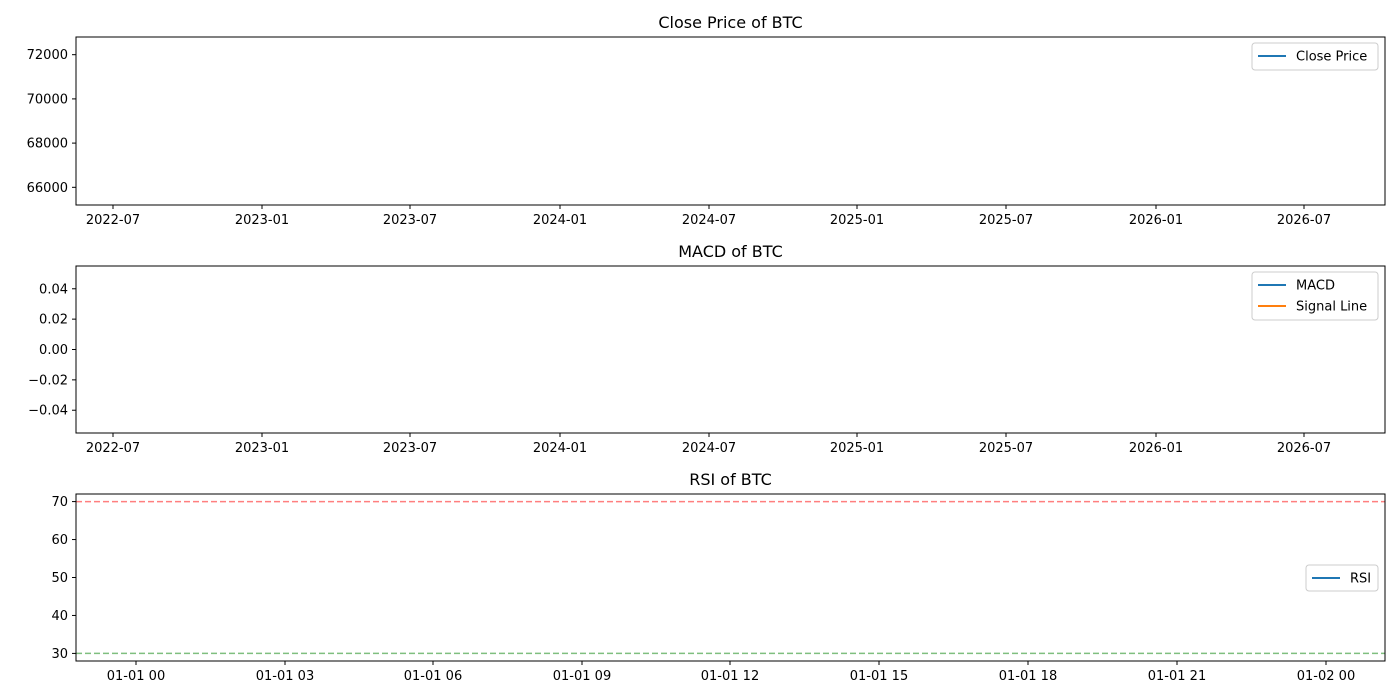 The width and height of the screenshot is (1400, 700). Describe the element at coordinates (53, 350) in the screenshot. I see `y-tick-label: 0.00` at that location.